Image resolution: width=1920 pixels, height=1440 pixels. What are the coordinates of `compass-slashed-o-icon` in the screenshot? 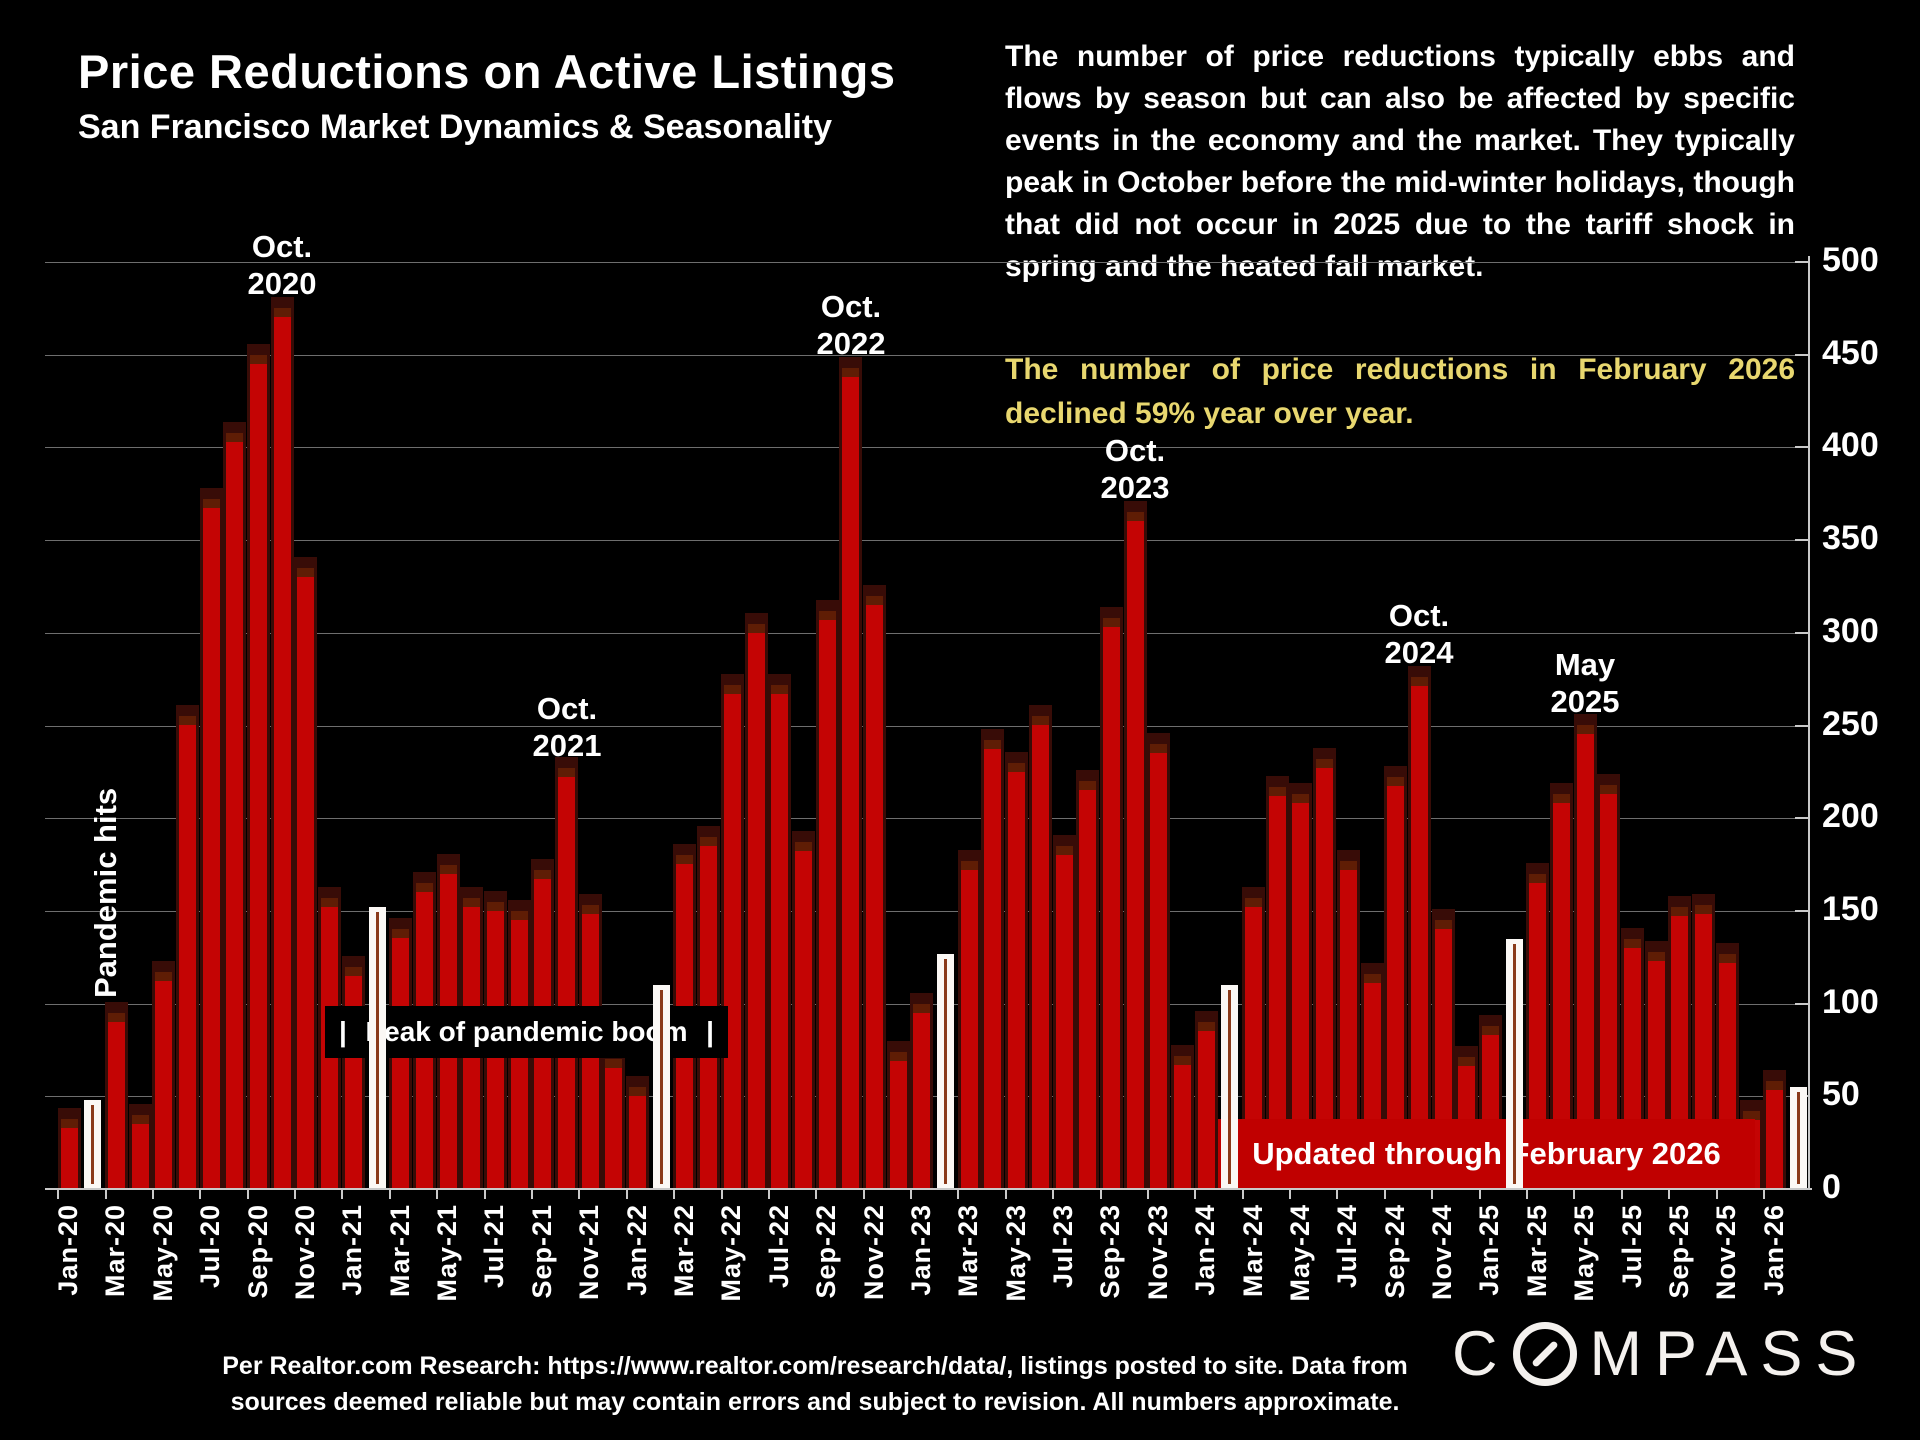 It's located at (1544, 1354).